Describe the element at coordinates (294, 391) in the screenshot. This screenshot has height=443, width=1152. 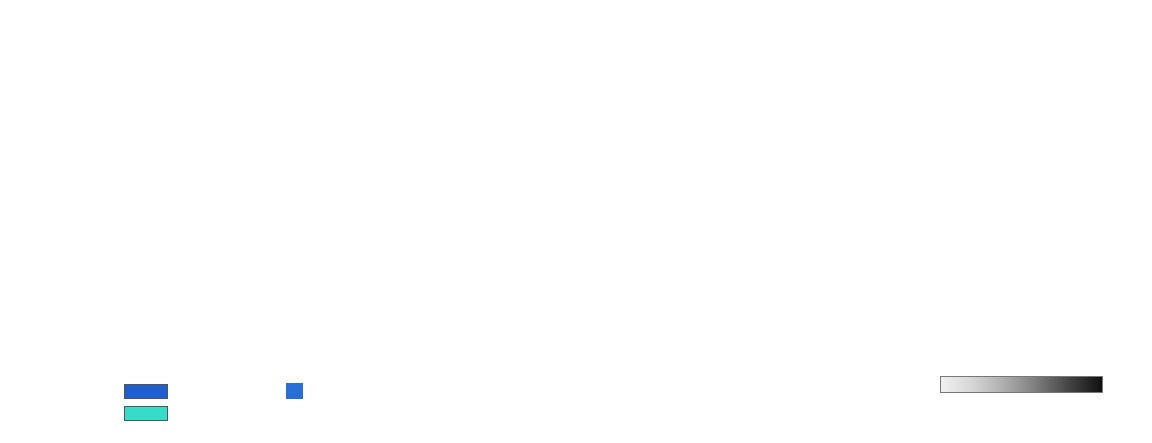
I see `possible-showers-icon` at that location.